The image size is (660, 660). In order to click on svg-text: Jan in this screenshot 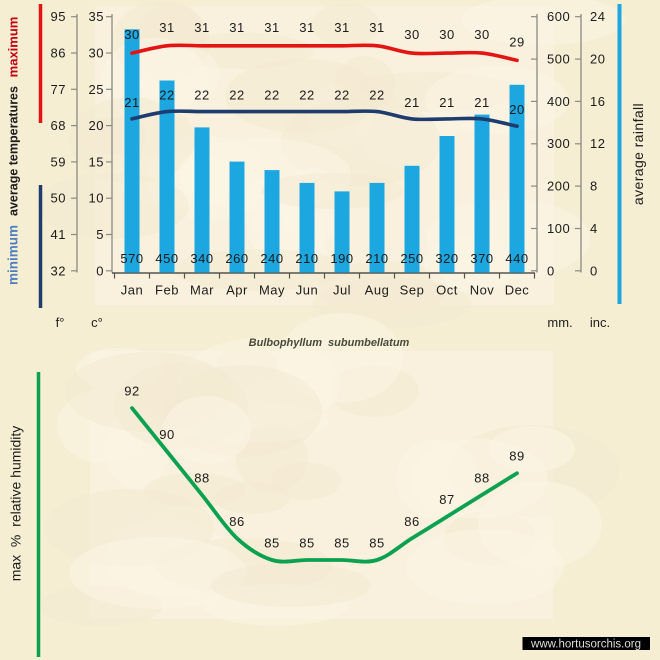, I will do `click(132, 290)`.